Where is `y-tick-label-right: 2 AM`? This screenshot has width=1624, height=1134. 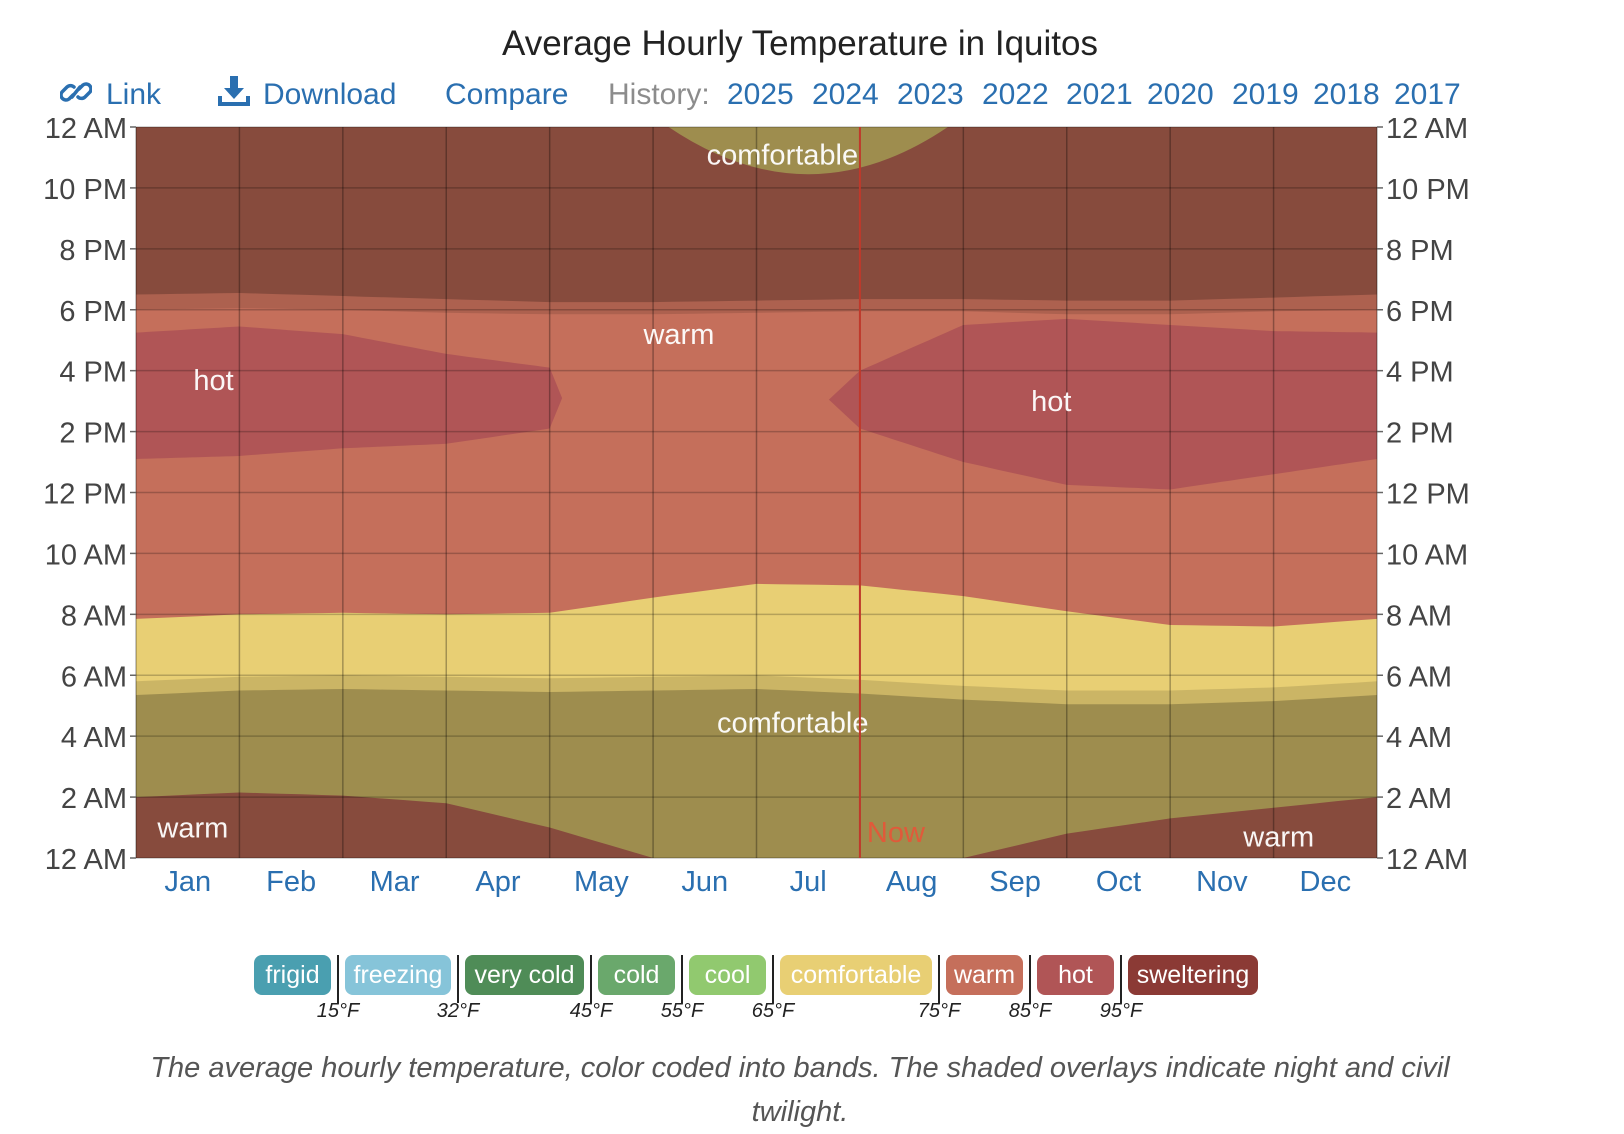 y-tick-label-right: 2 AM is located at coordinates (1419, 799).